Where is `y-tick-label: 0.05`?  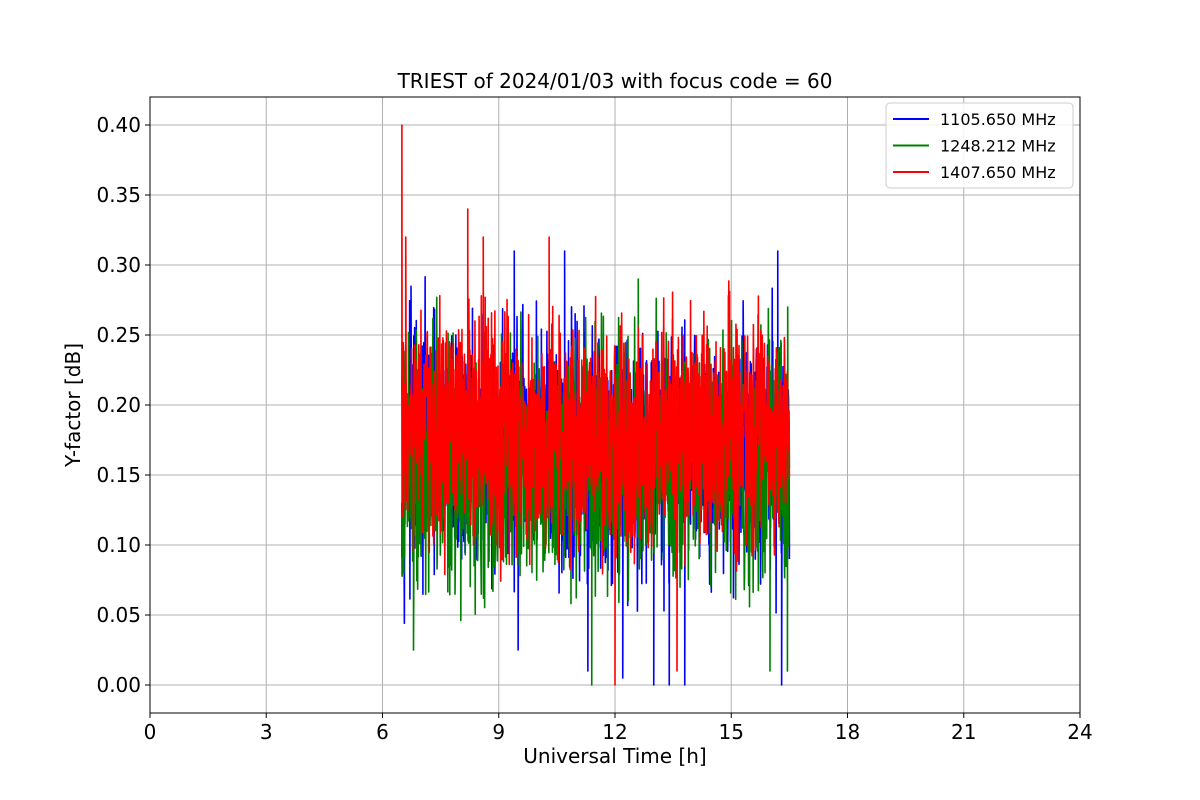
y-tick-label: 0.05 is located at coordinates (118, 615).